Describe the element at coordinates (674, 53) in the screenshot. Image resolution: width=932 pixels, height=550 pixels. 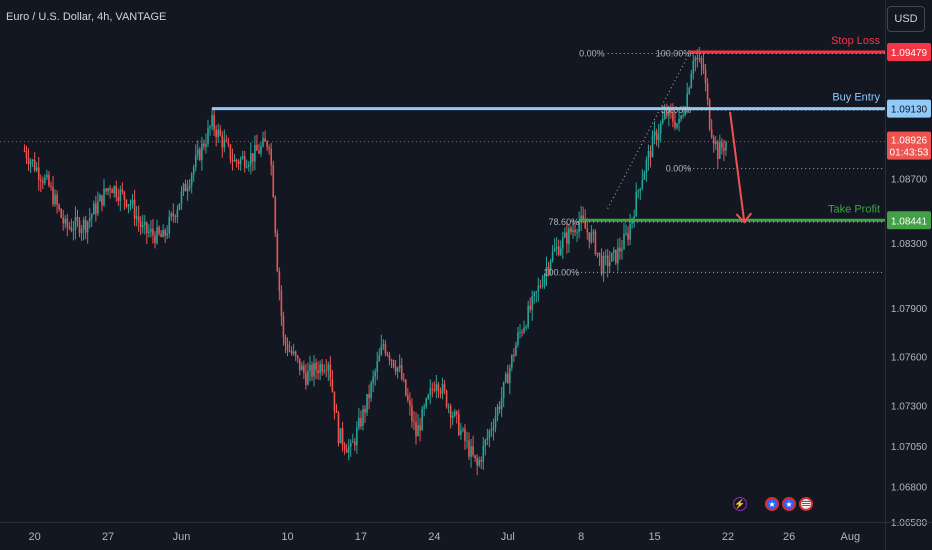
I see `fib-label: 100.00%` at that location.